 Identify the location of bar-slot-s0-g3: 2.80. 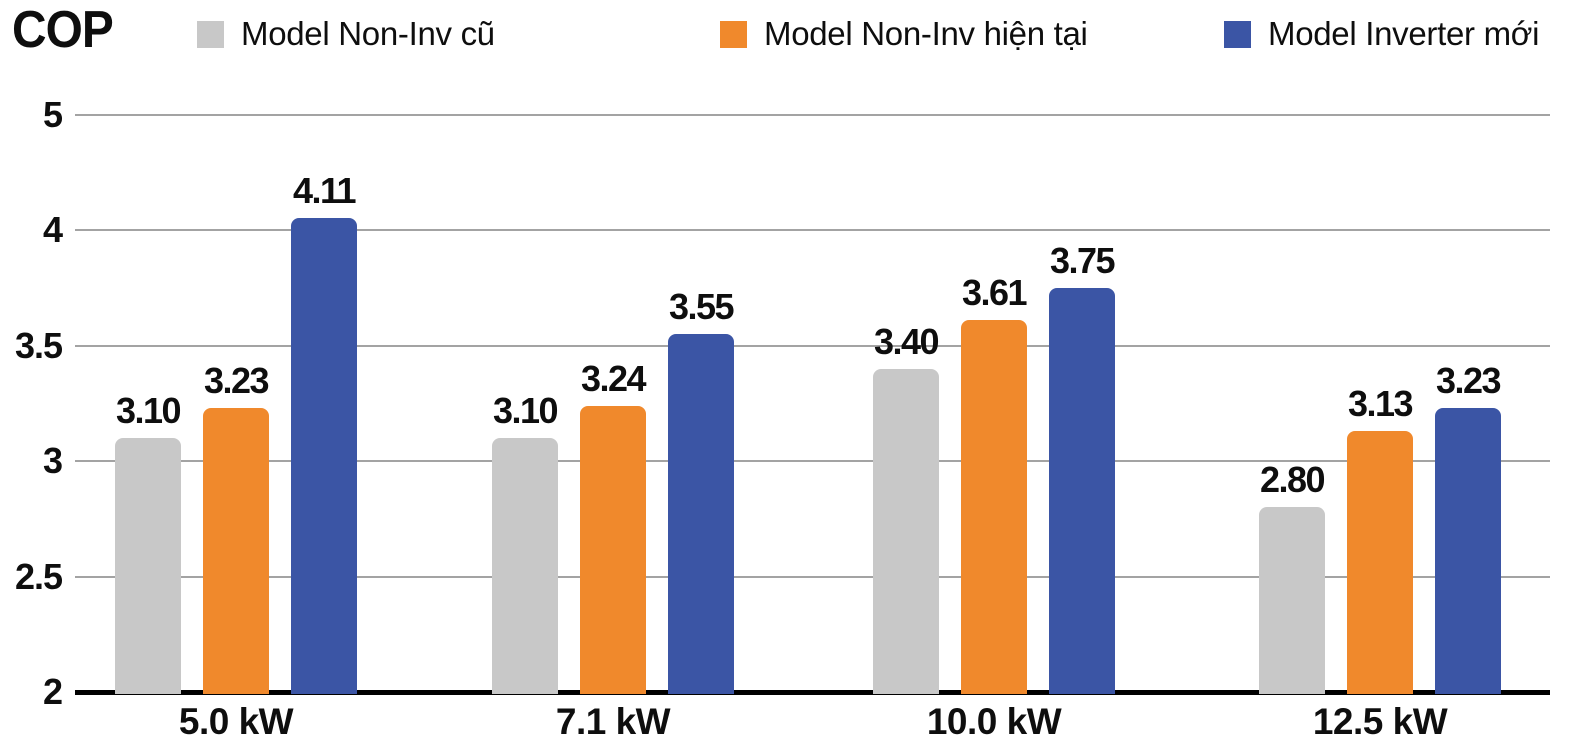
(1292, 576).